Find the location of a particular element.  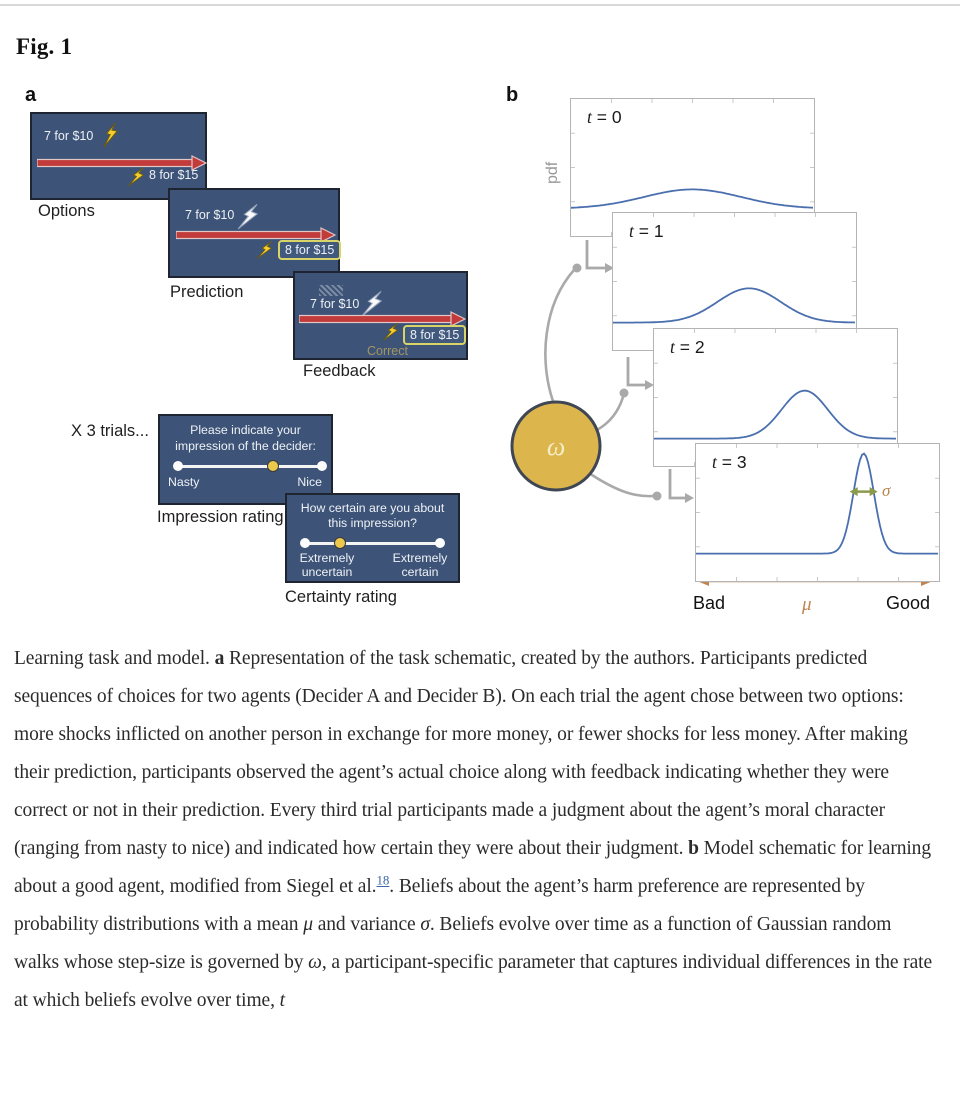

caption-text: ω is located at coordinates (315, 962).